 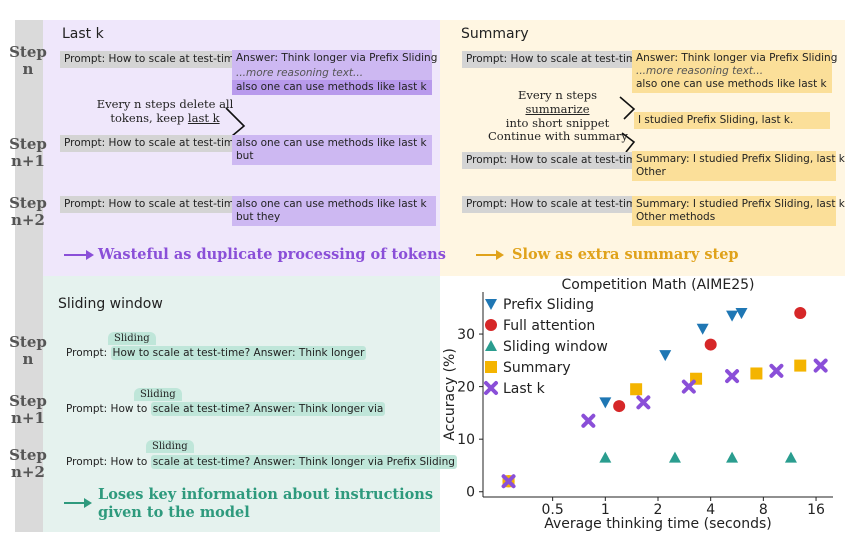 What do you see at coordinates (28, 350) in the screenshot?
I see `step-n-label-sw: Step n` at bounding box center [28, 350].